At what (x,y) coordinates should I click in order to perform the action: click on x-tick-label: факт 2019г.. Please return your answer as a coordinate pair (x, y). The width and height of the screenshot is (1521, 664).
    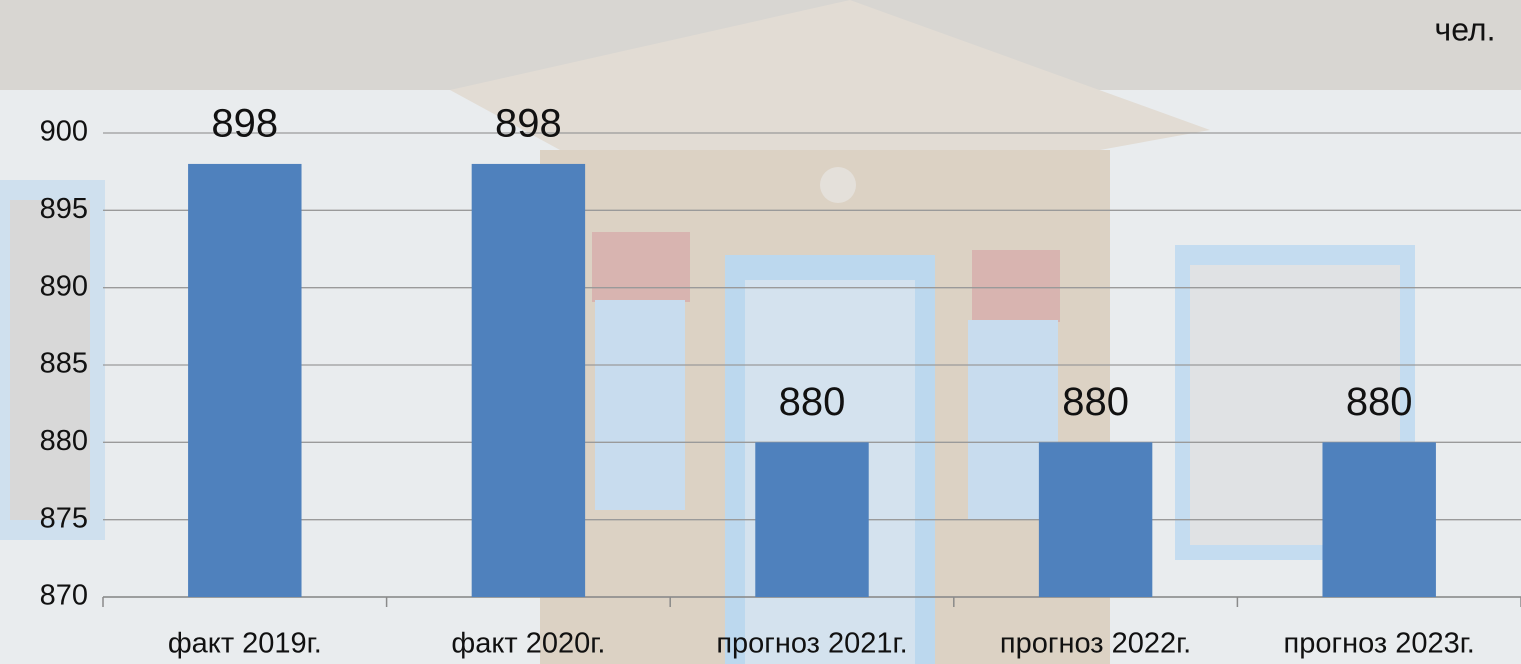
    Looking at the image, I should click on (245, 644).